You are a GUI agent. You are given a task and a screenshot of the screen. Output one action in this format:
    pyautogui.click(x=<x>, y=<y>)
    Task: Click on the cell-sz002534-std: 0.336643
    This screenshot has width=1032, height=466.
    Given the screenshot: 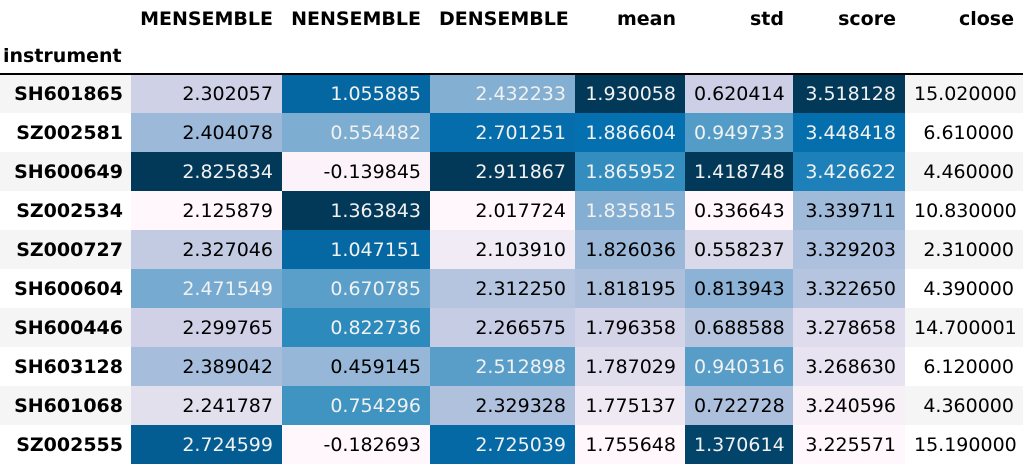 What is the action you would take?
    pyautogui.click(x=739, y=210)
    